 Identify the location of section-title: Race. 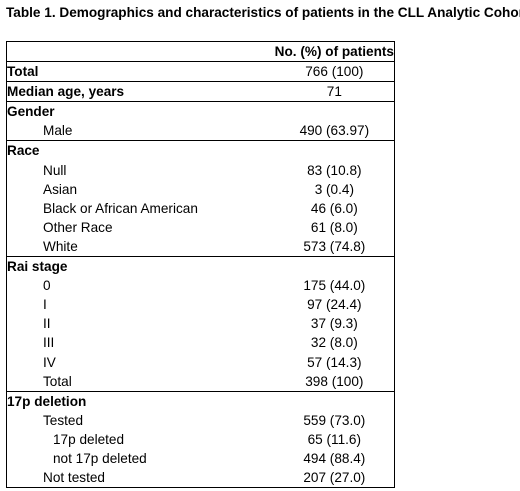
(140, 150).